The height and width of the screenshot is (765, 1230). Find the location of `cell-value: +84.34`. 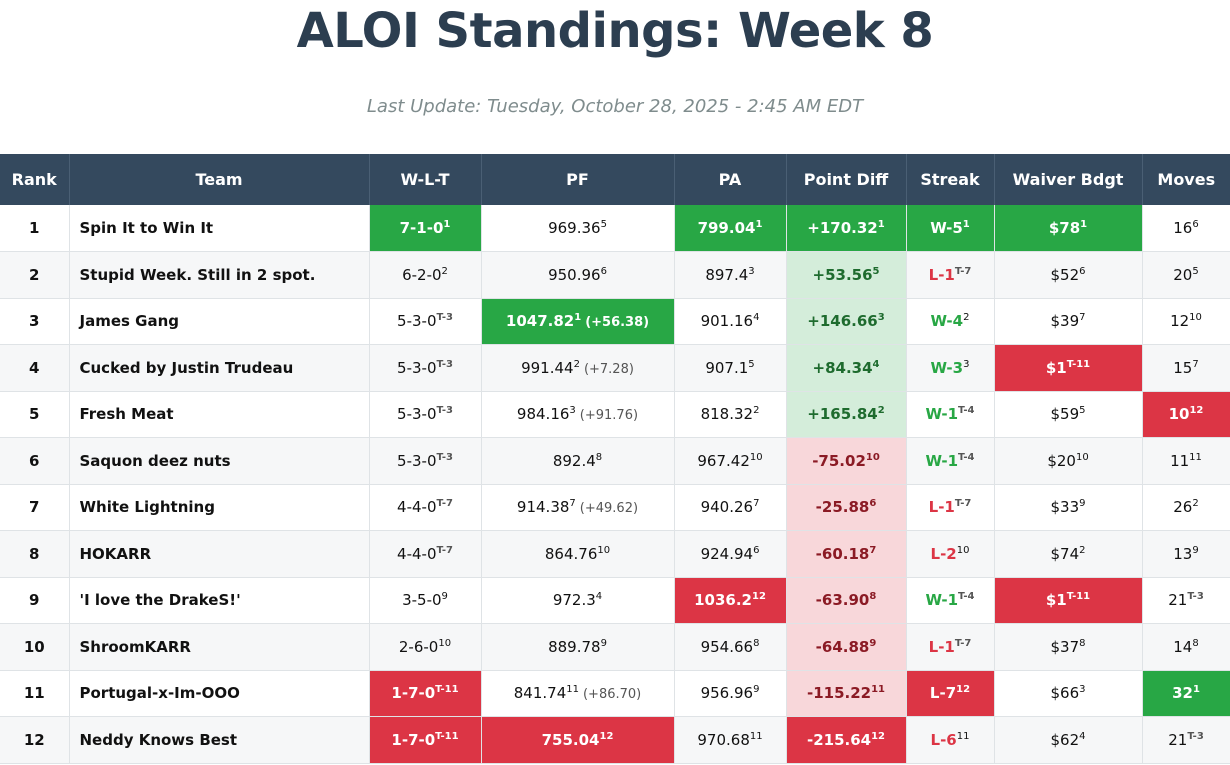

cell-value: +84.34 is located at coordinates (842, 367).